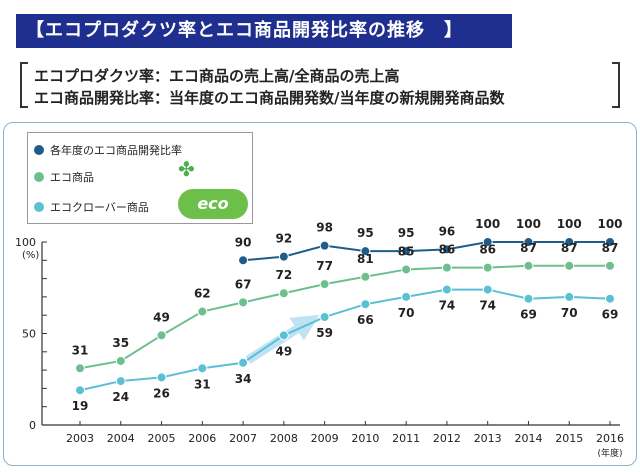  What do you see at coordinates (186, 169) in the screenshot?
I see `clover-icon: ✤` at bounding box center [186, 169].